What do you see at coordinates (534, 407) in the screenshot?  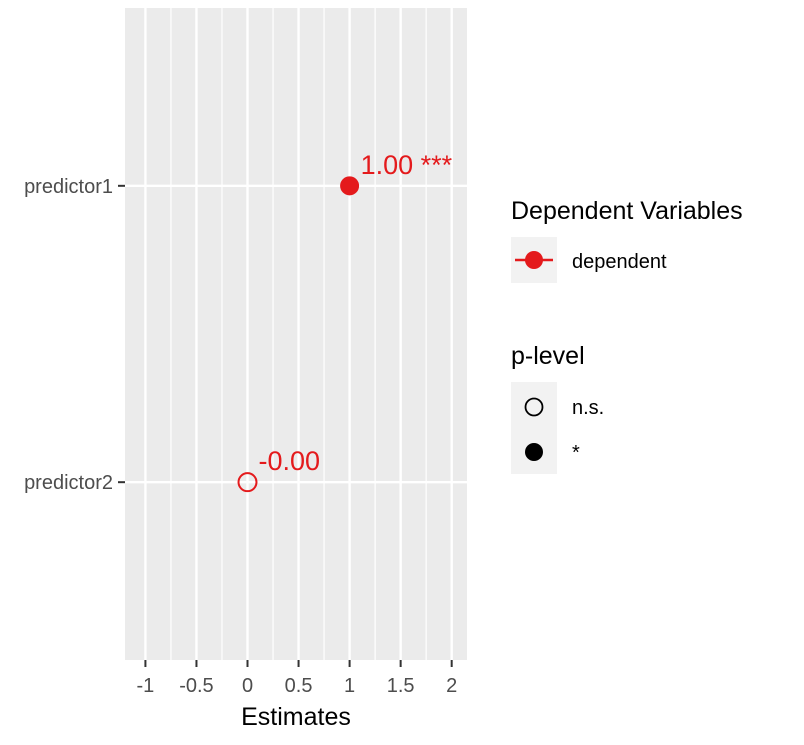 I see `legend-key-open-circle` at bounding box center [534, 407].